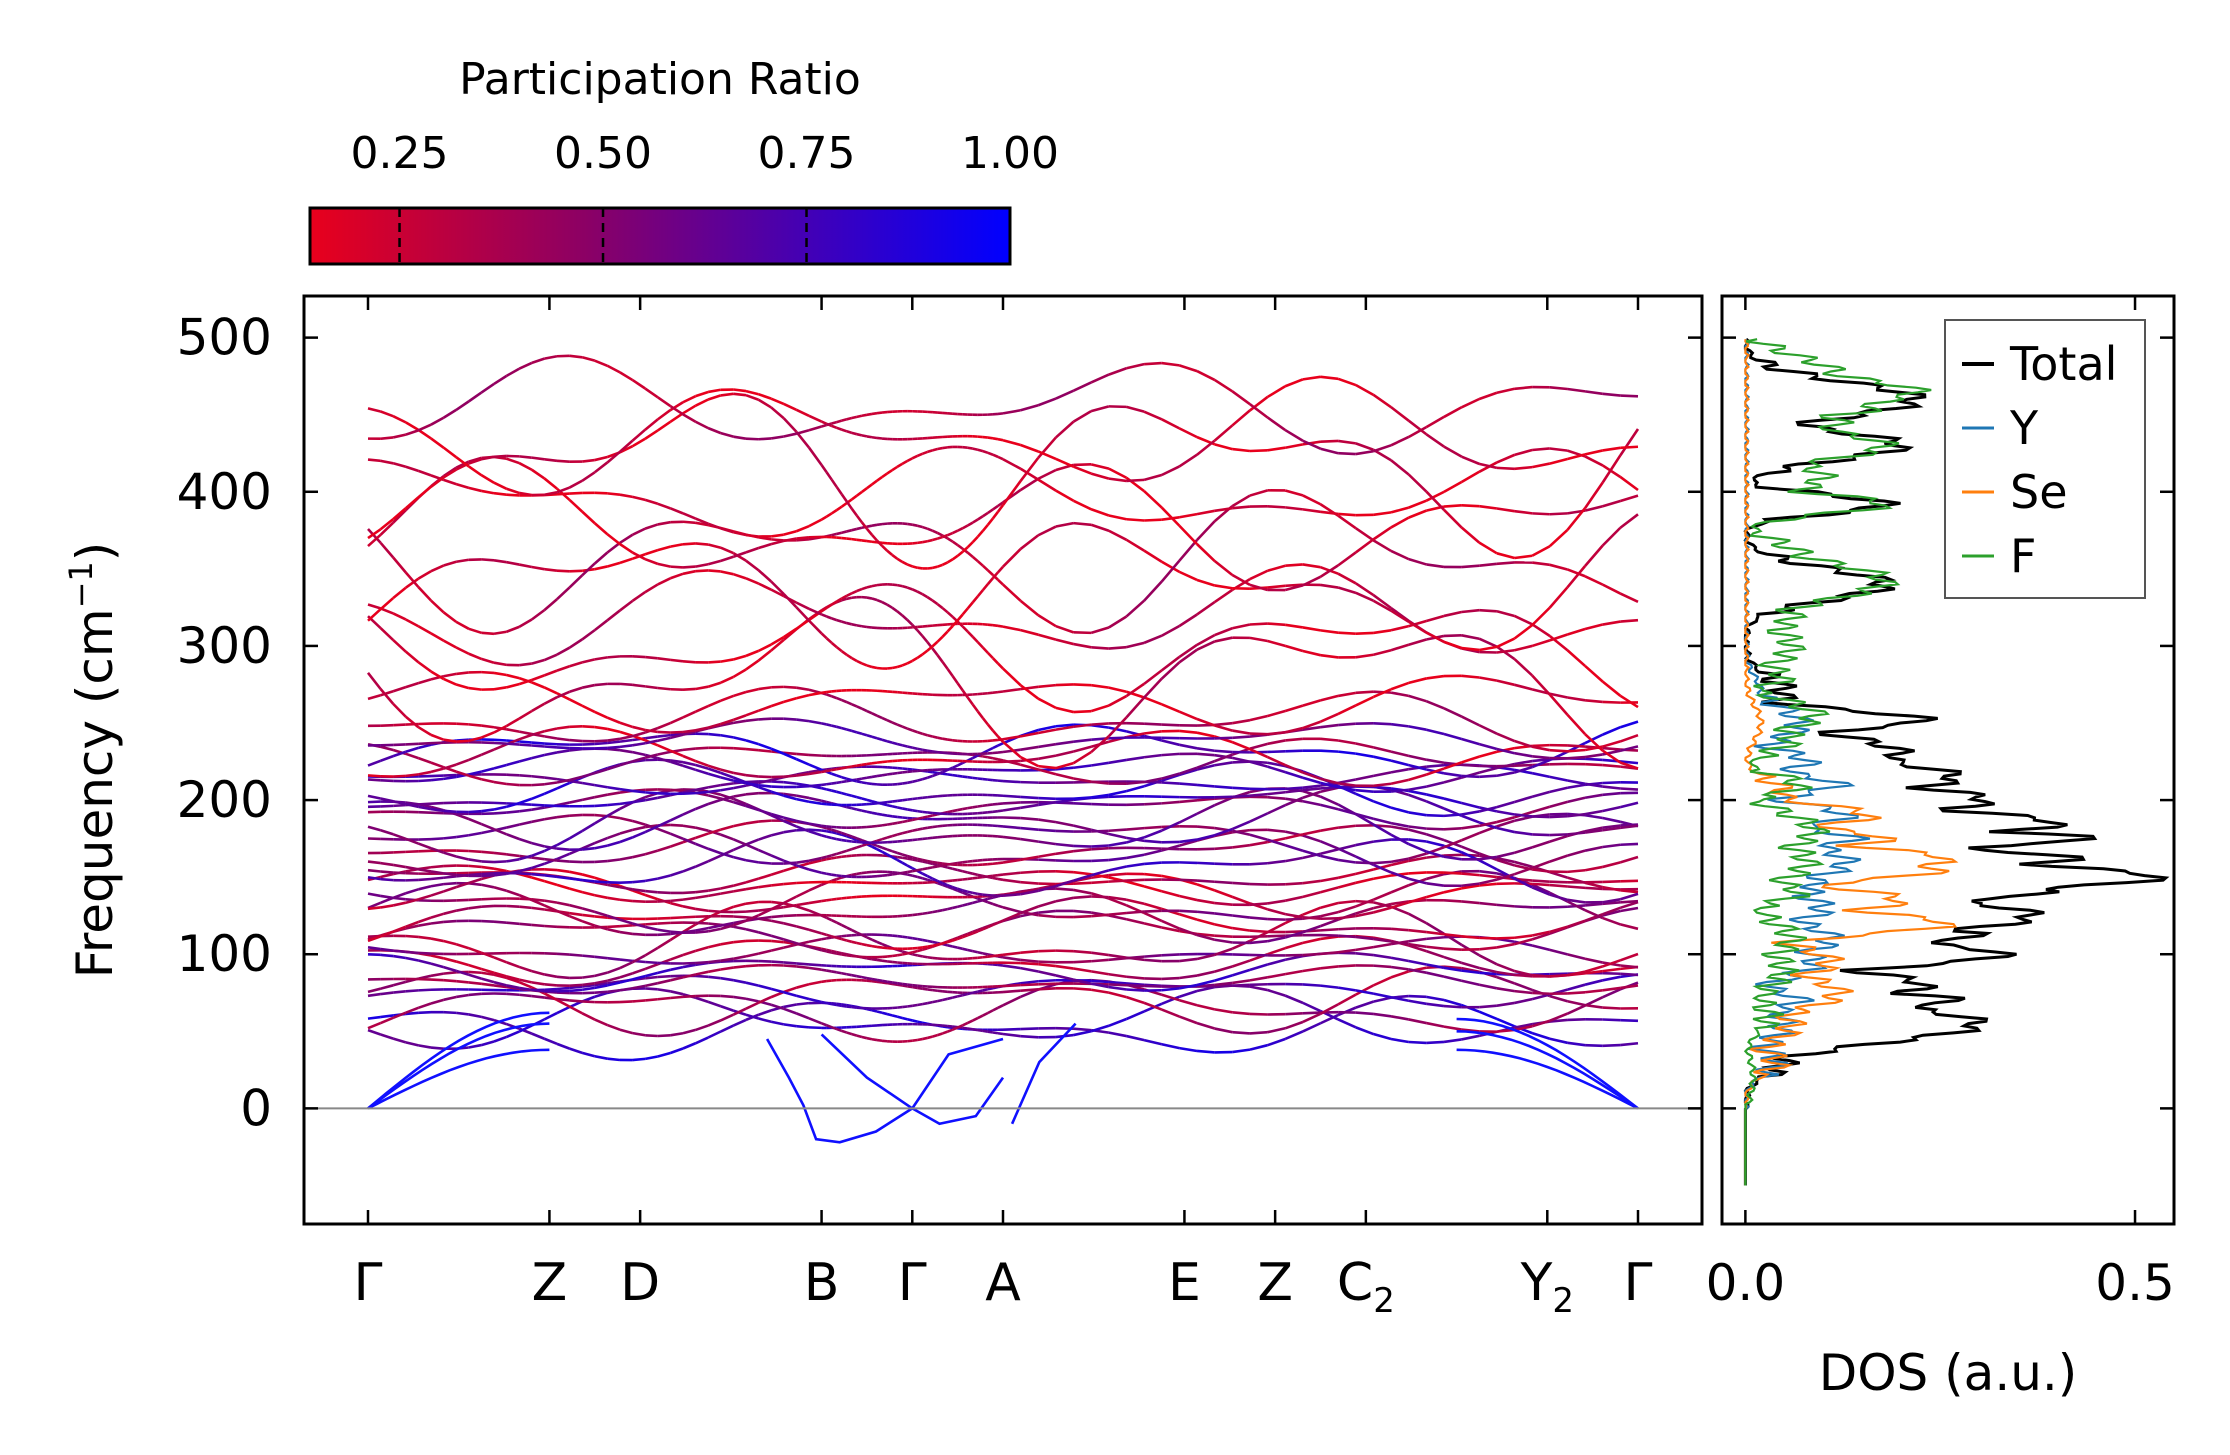 Image resolution: width=2230 pixels, height=1455 pixels. What do you see at coordinates (93, 760) in the screenshot?
I see `frequency-axis-label: Frequency (cm−1)` at bounding box center [93, 760].